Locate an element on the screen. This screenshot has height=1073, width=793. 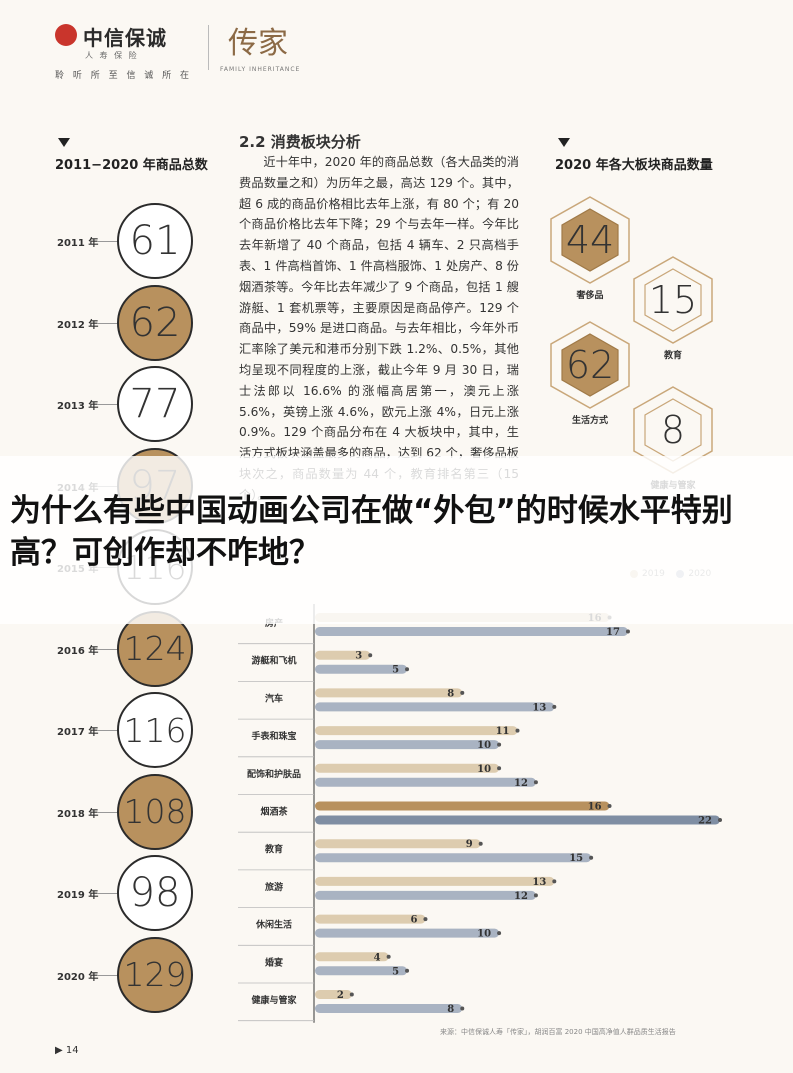
brand-subtitle: FAMILY INHERITANCE is located at coordinates (260, 69).